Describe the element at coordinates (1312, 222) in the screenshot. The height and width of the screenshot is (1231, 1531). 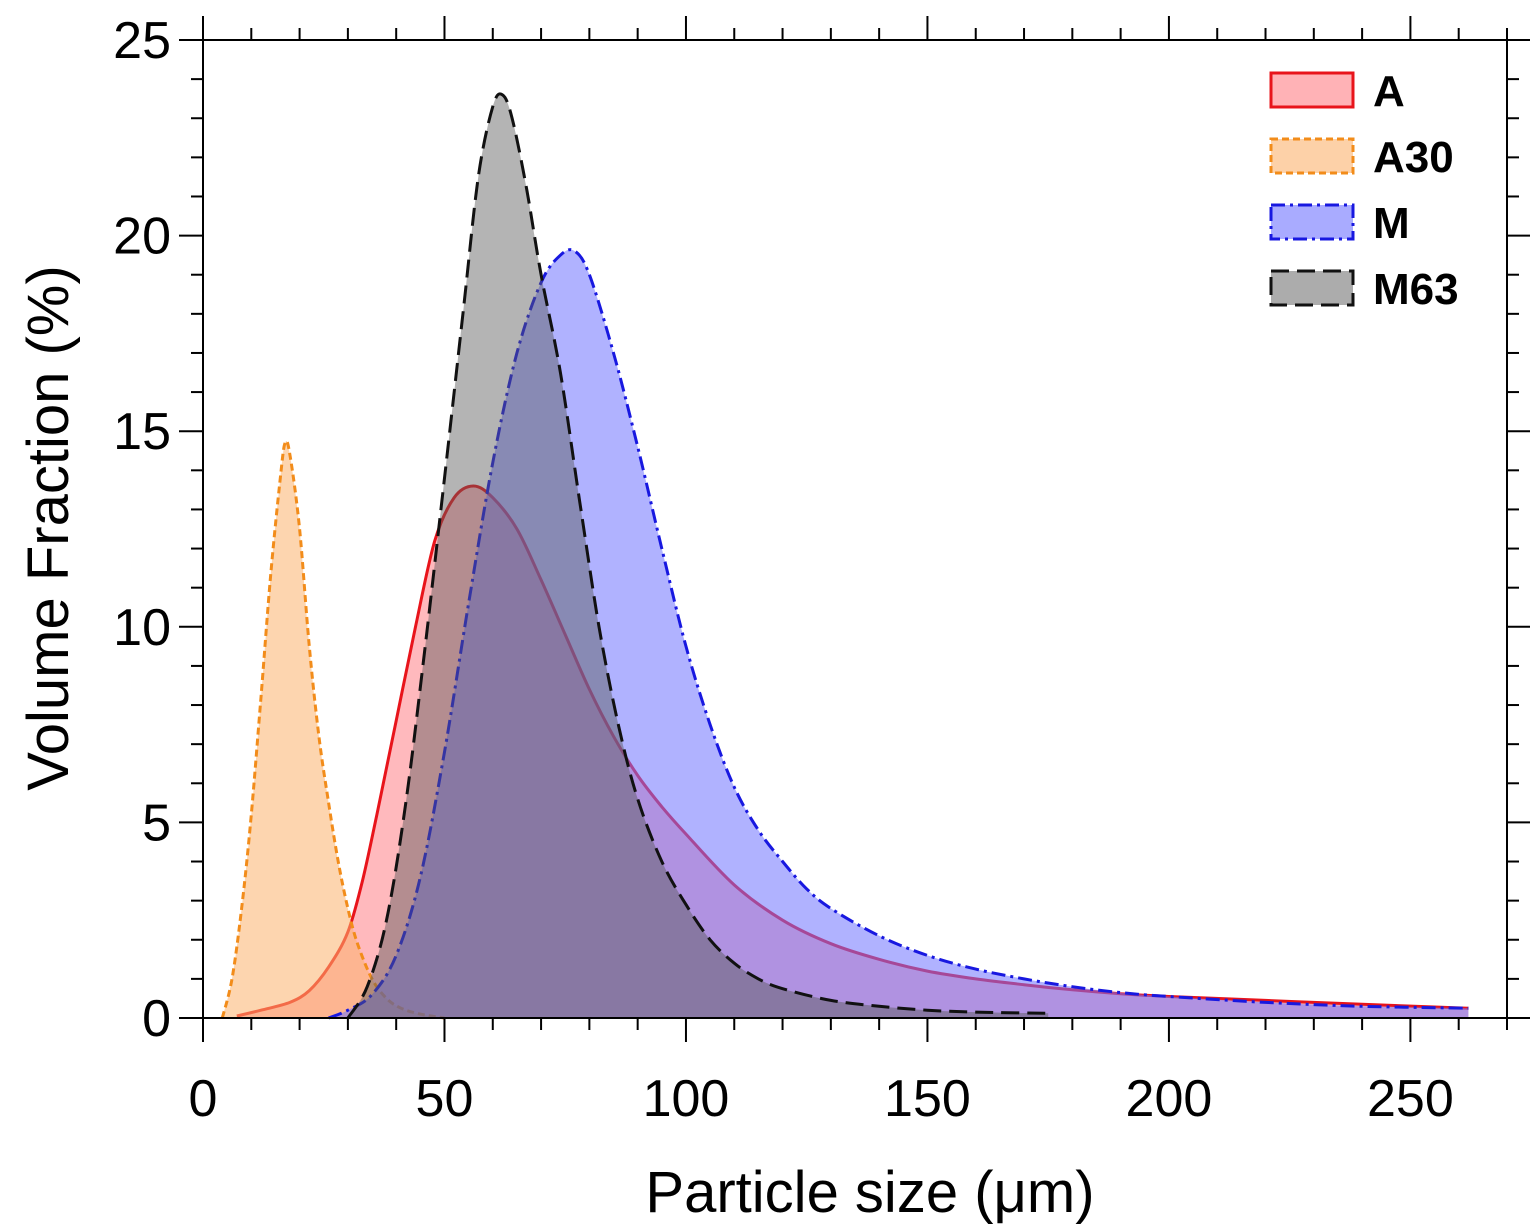
I see `legend-swatch-m` at that location.